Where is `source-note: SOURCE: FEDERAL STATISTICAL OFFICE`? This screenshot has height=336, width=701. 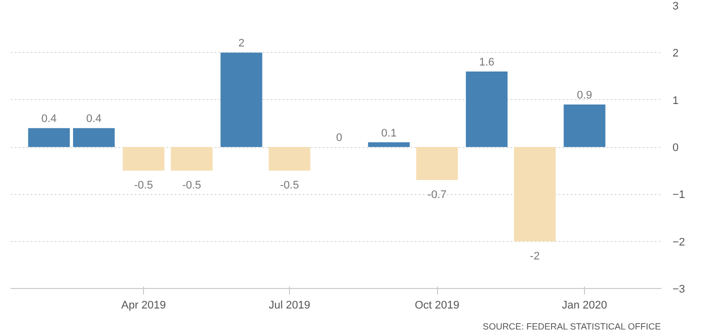
source-note: SOURCE: FEDERAL STATISTICAL OFFICE is located at coordinates (571, 327).